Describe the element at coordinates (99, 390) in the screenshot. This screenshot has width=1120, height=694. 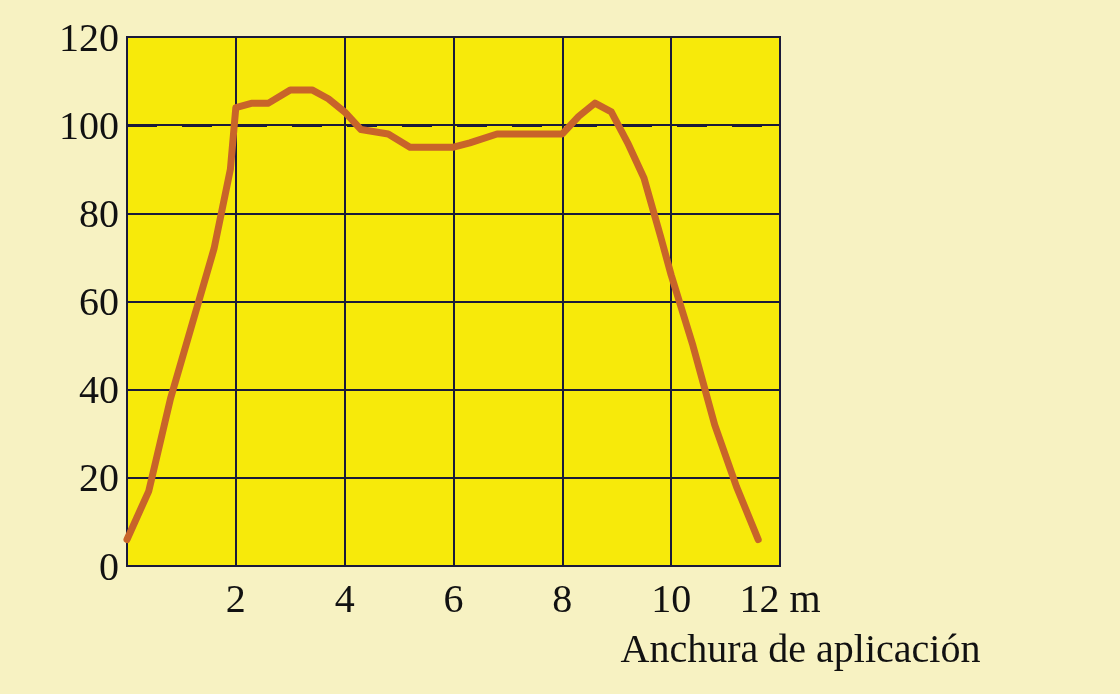
I see `y-tick-label: 40` at that location.